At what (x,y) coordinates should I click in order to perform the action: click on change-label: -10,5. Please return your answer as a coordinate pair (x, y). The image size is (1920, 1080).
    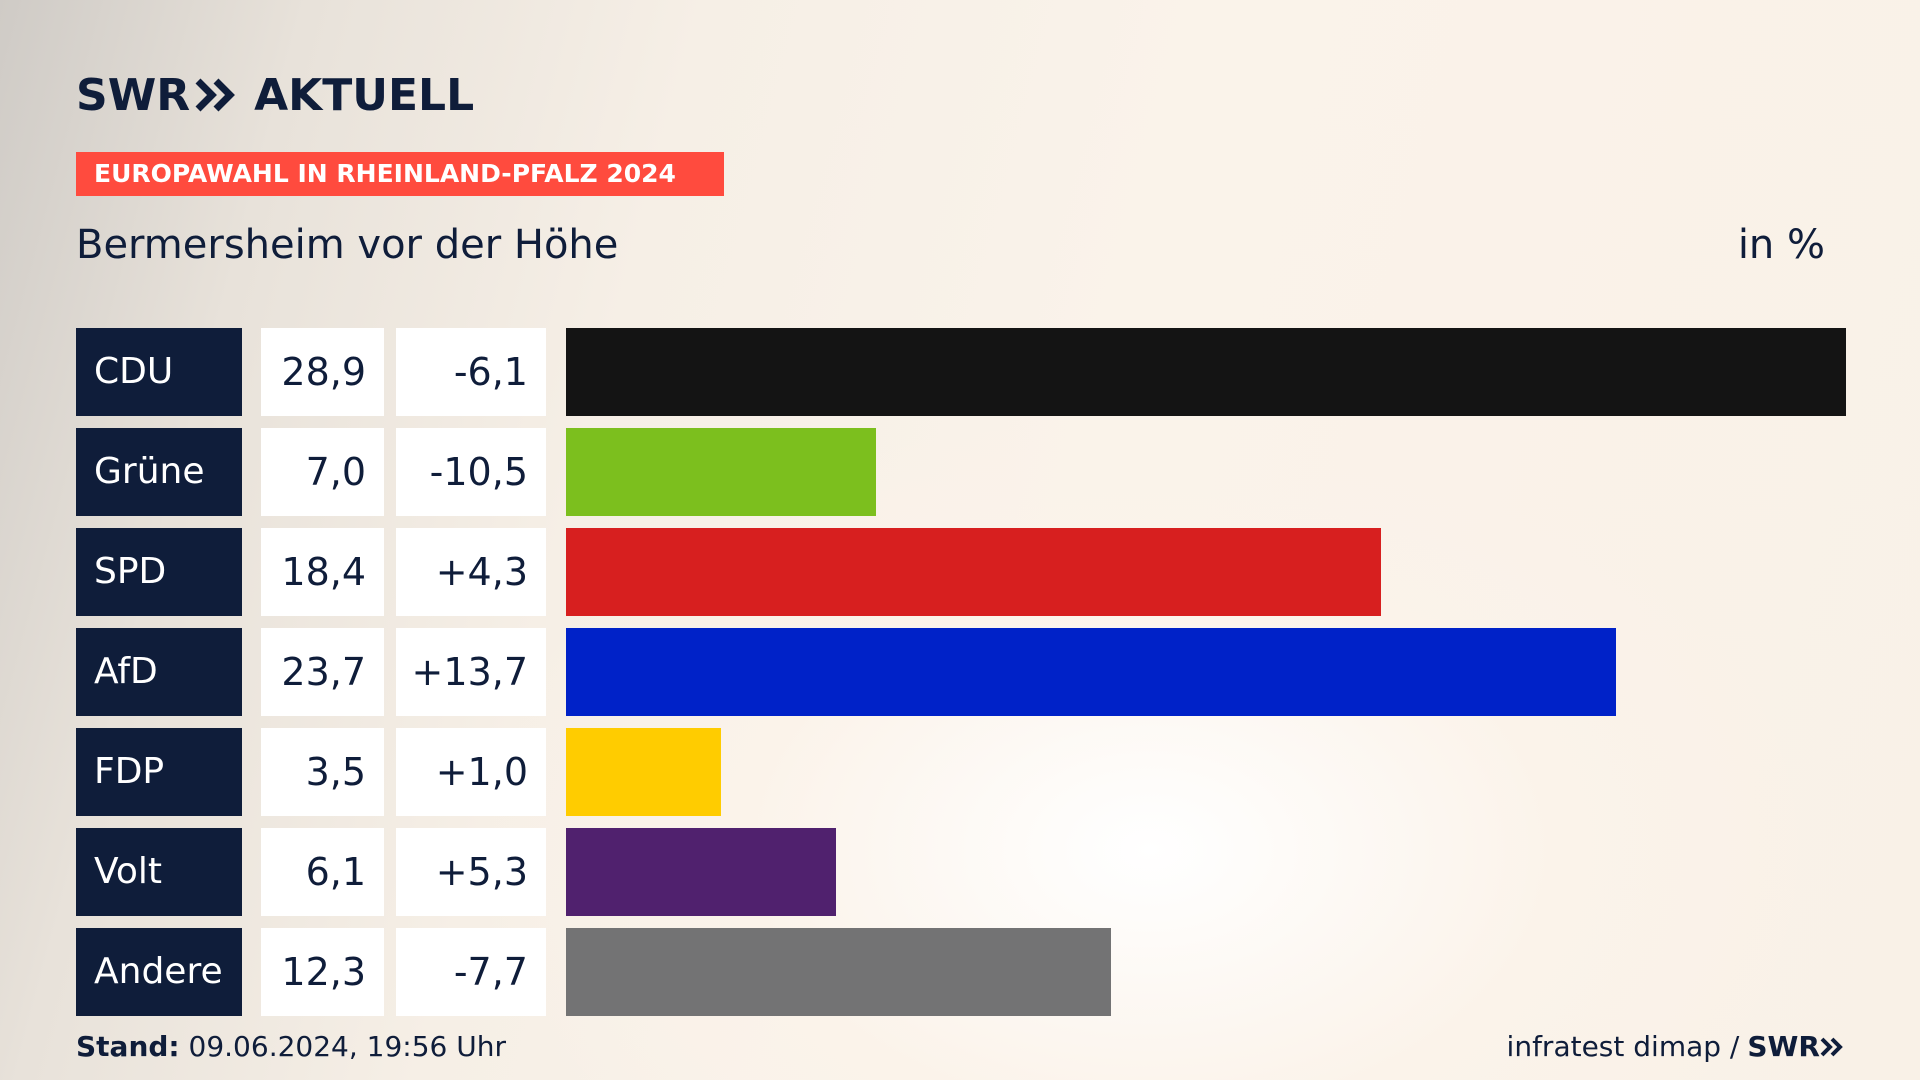
    Looking at the image, I should click on (471, 472).